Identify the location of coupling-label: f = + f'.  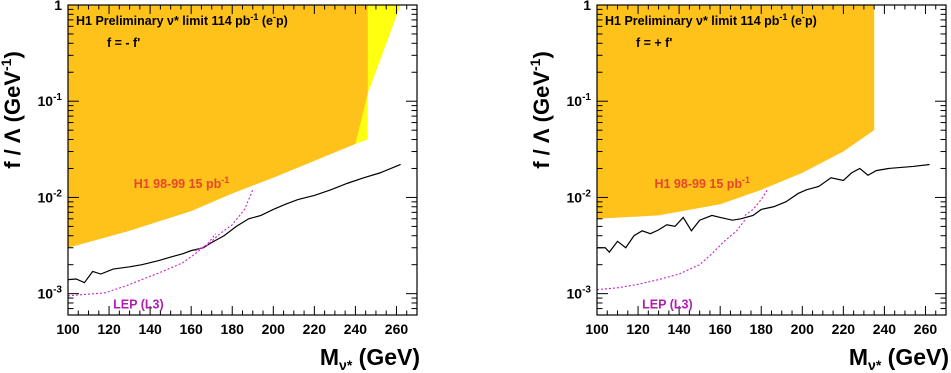
(654, 43).